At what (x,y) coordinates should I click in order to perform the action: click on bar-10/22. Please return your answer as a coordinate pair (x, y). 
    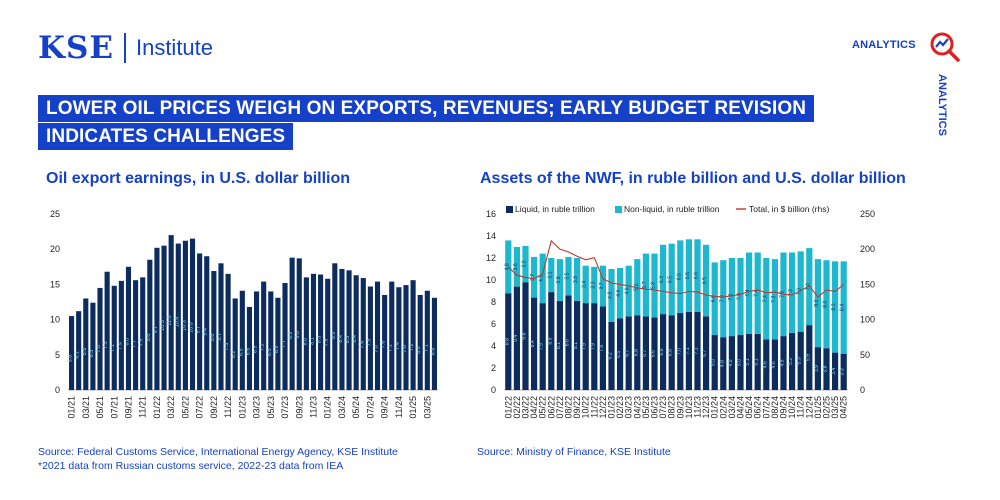
    Looking at the image, I should click on (221, 326).